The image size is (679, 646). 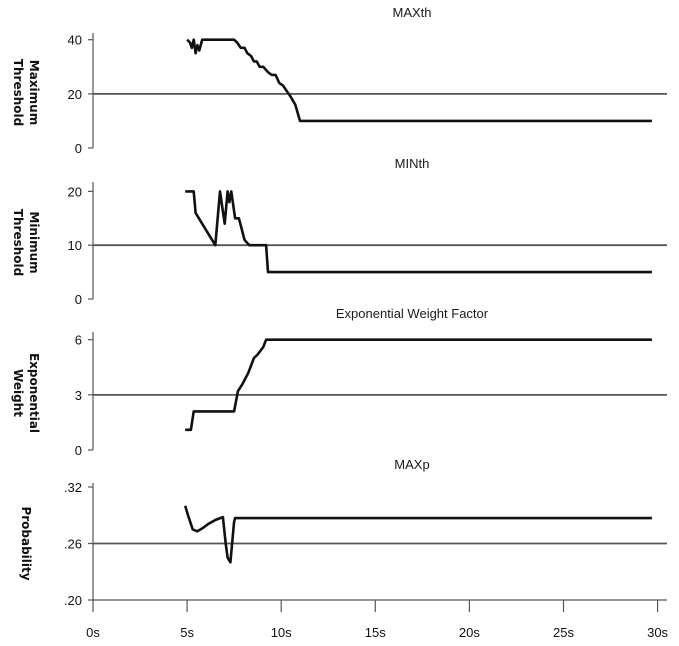 What do you see at coordinates (34, 92) in the screenshot?
I see `y-axis-label-line: Maximum` at bounding box center [34, 92].